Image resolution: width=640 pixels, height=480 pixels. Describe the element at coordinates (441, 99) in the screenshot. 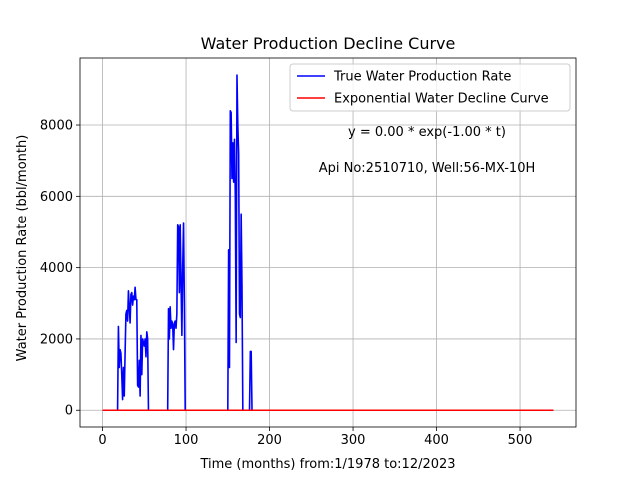

I see `legend-label-exponential-curve: Exponential Water Decline Curve` at that location.